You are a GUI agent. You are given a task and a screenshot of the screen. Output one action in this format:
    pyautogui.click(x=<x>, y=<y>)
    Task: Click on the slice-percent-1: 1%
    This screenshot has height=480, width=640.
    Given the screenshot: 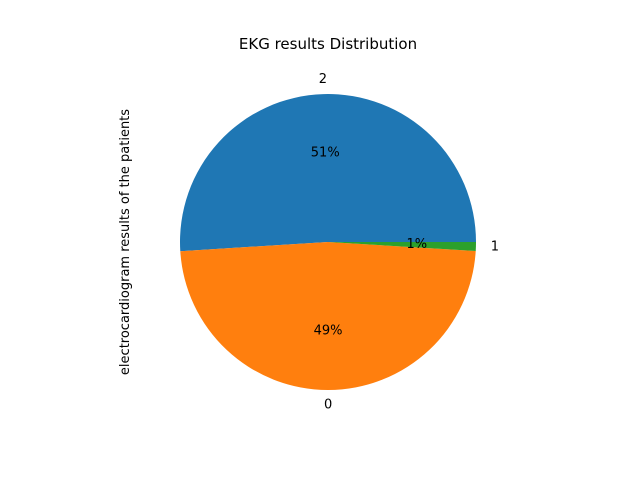 What is the action you would take?
    pyautogui.click(x=416, y=244)
    